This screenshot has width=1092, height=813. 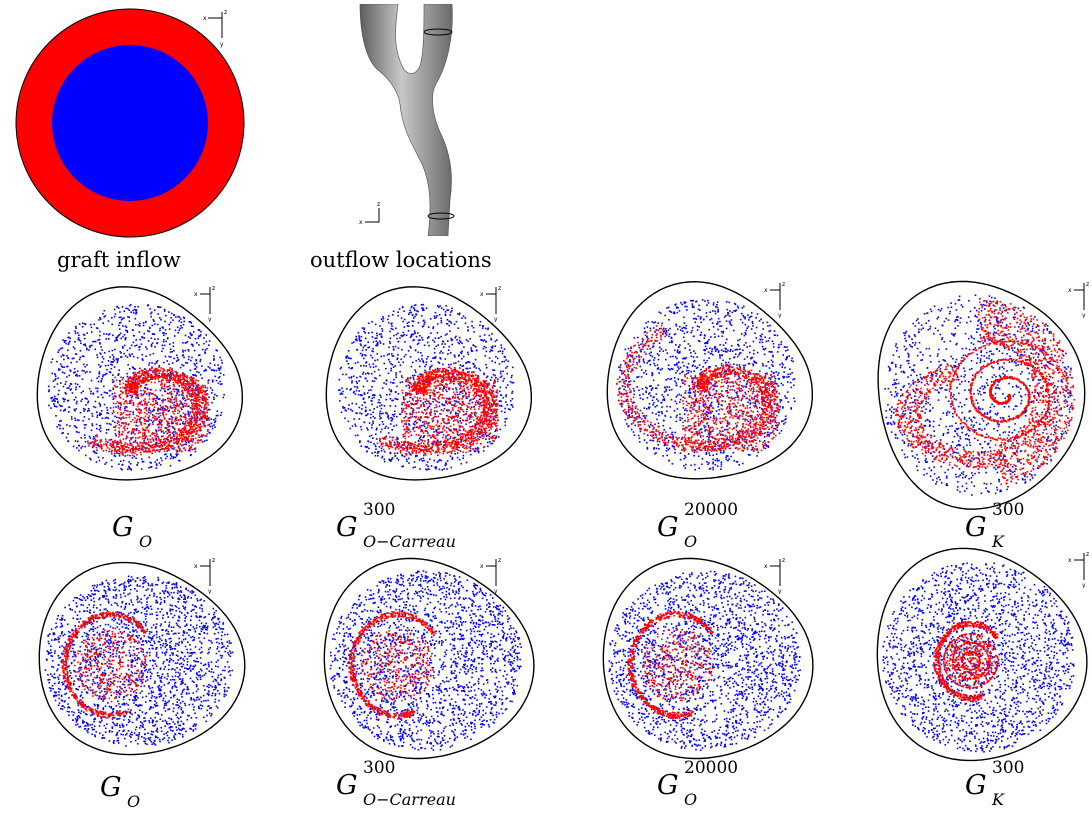 I want to click on cross-section-row2-col1, so click(x=138, y=661).